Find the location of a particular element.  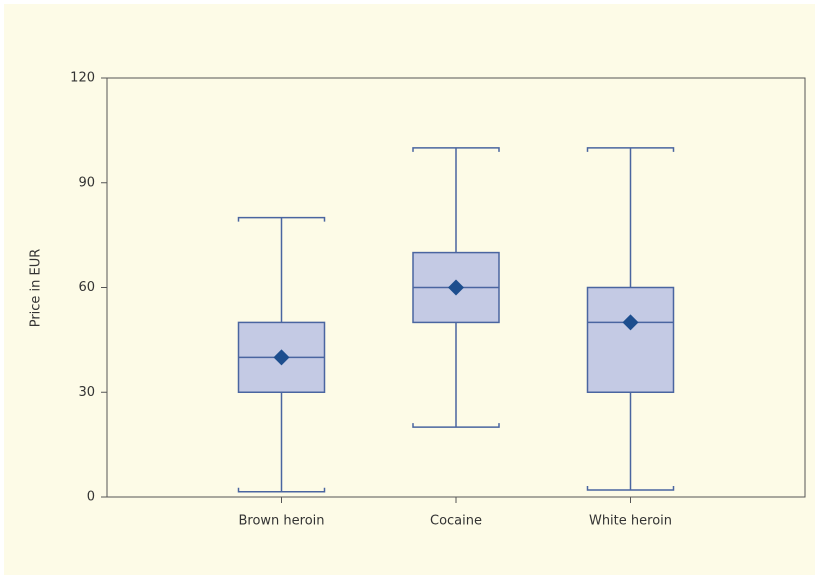

x-tick-label: Cocaine is located at coordinates (456, 521).